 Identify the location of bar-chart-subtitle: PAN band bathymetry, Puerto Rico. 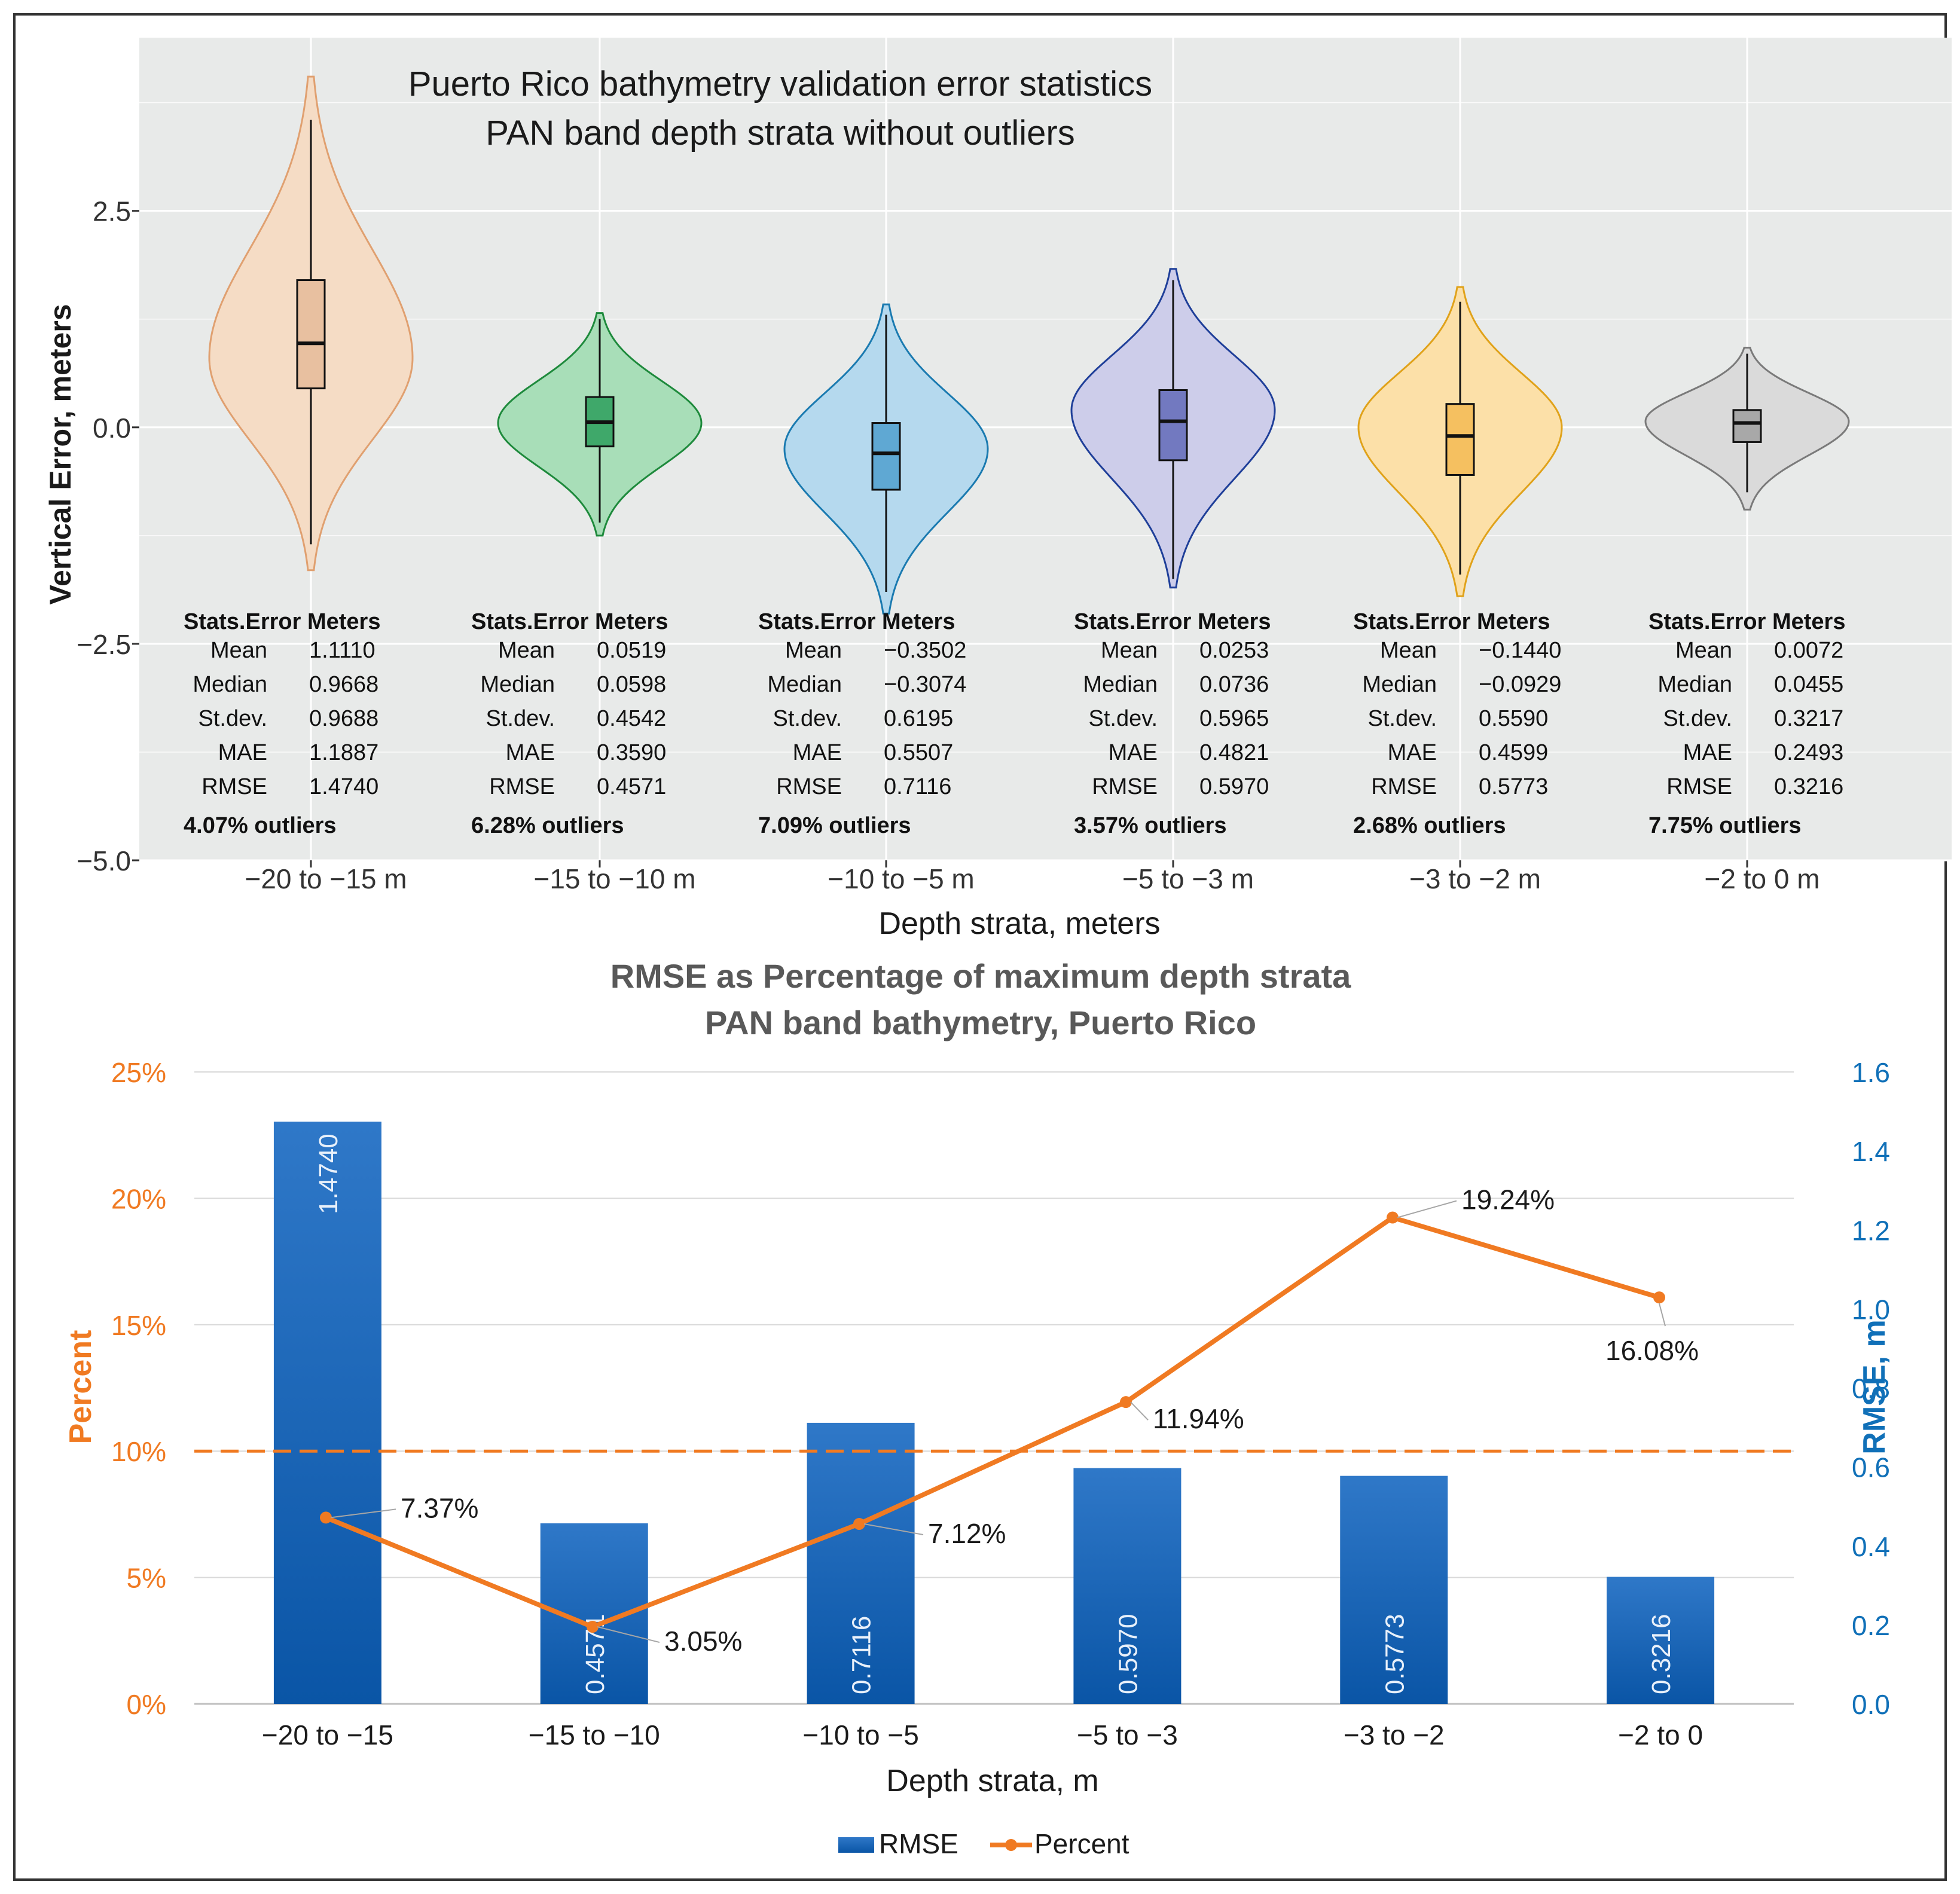
(980, 1023).